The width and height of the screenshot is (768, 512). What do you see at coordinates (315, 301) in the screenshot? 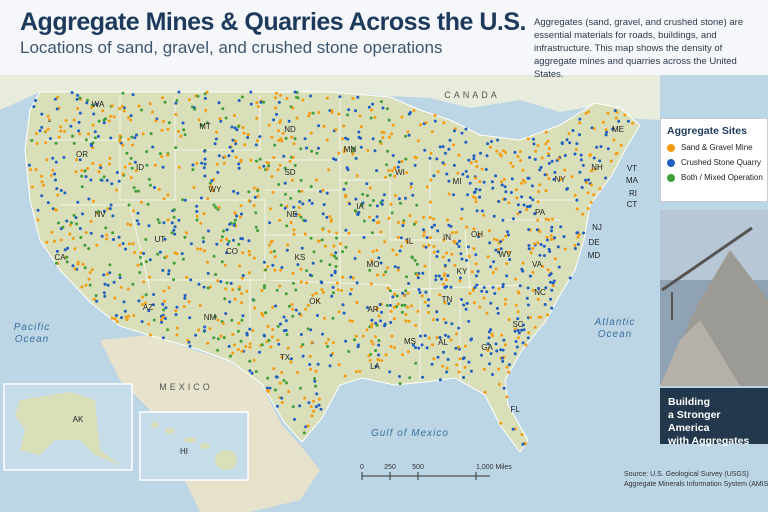
I see `state-label: OK` at bounding box center [315, 301].